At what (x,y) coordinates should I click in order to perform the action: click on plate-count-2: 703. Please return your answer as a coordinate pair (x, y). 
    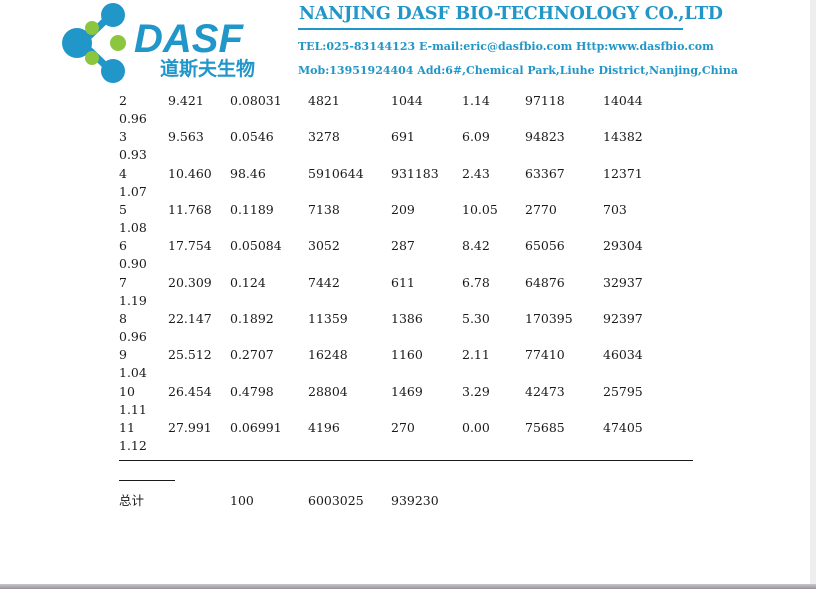
    Looking at the image, I should click on (615, 209).